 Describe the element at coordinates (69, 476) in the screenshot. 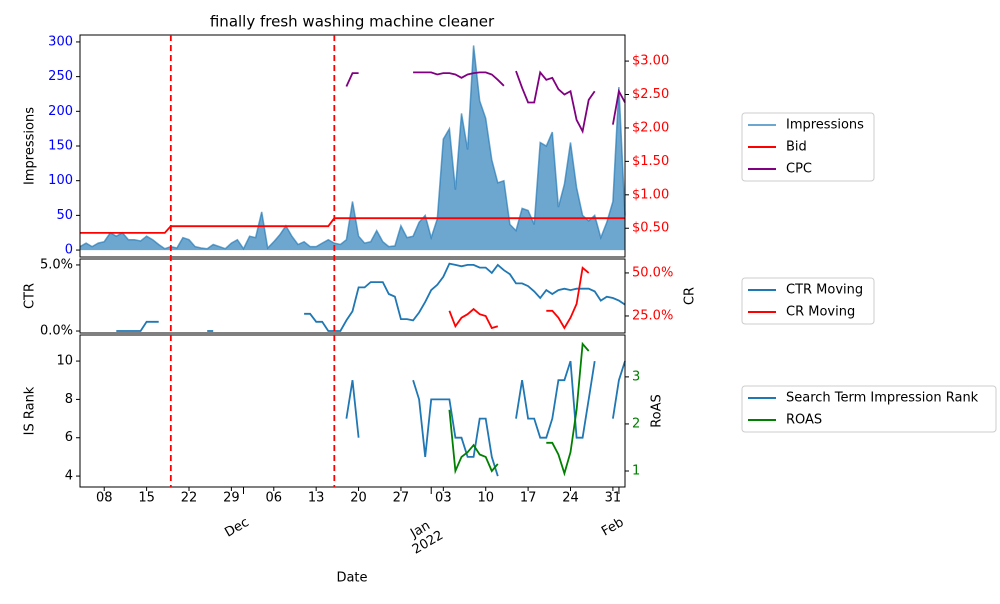

I see `y-tick-label: 4` at that location.